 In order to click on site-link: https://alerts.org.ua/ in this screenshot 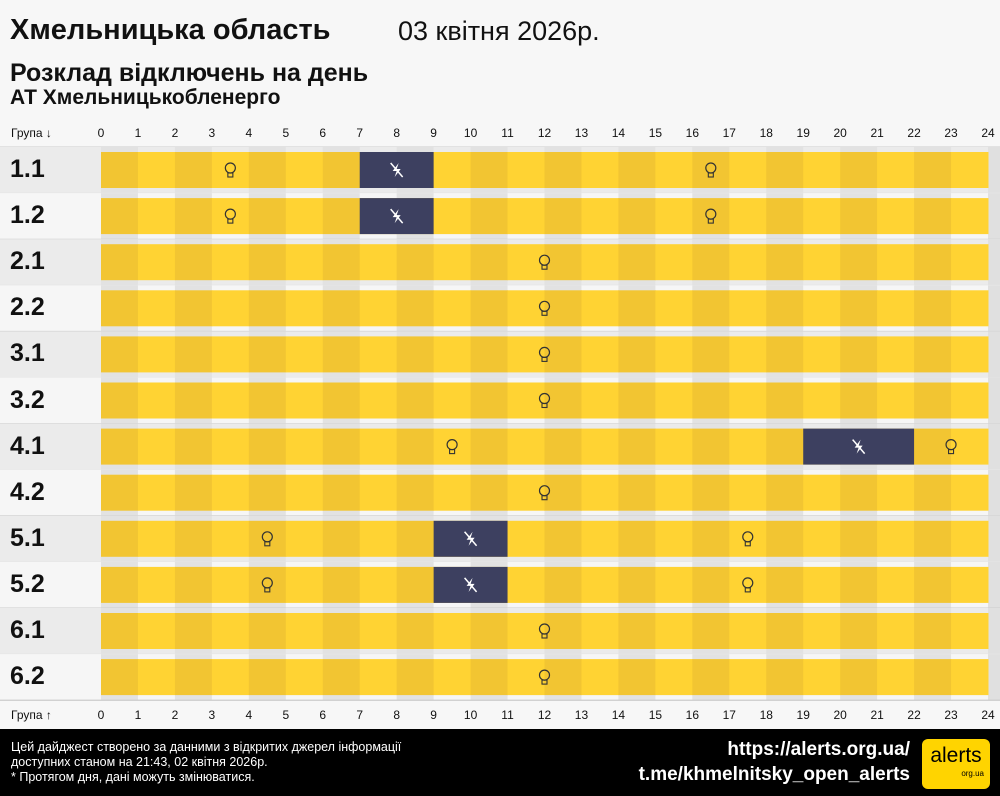, I will do `click(818, 749)`.